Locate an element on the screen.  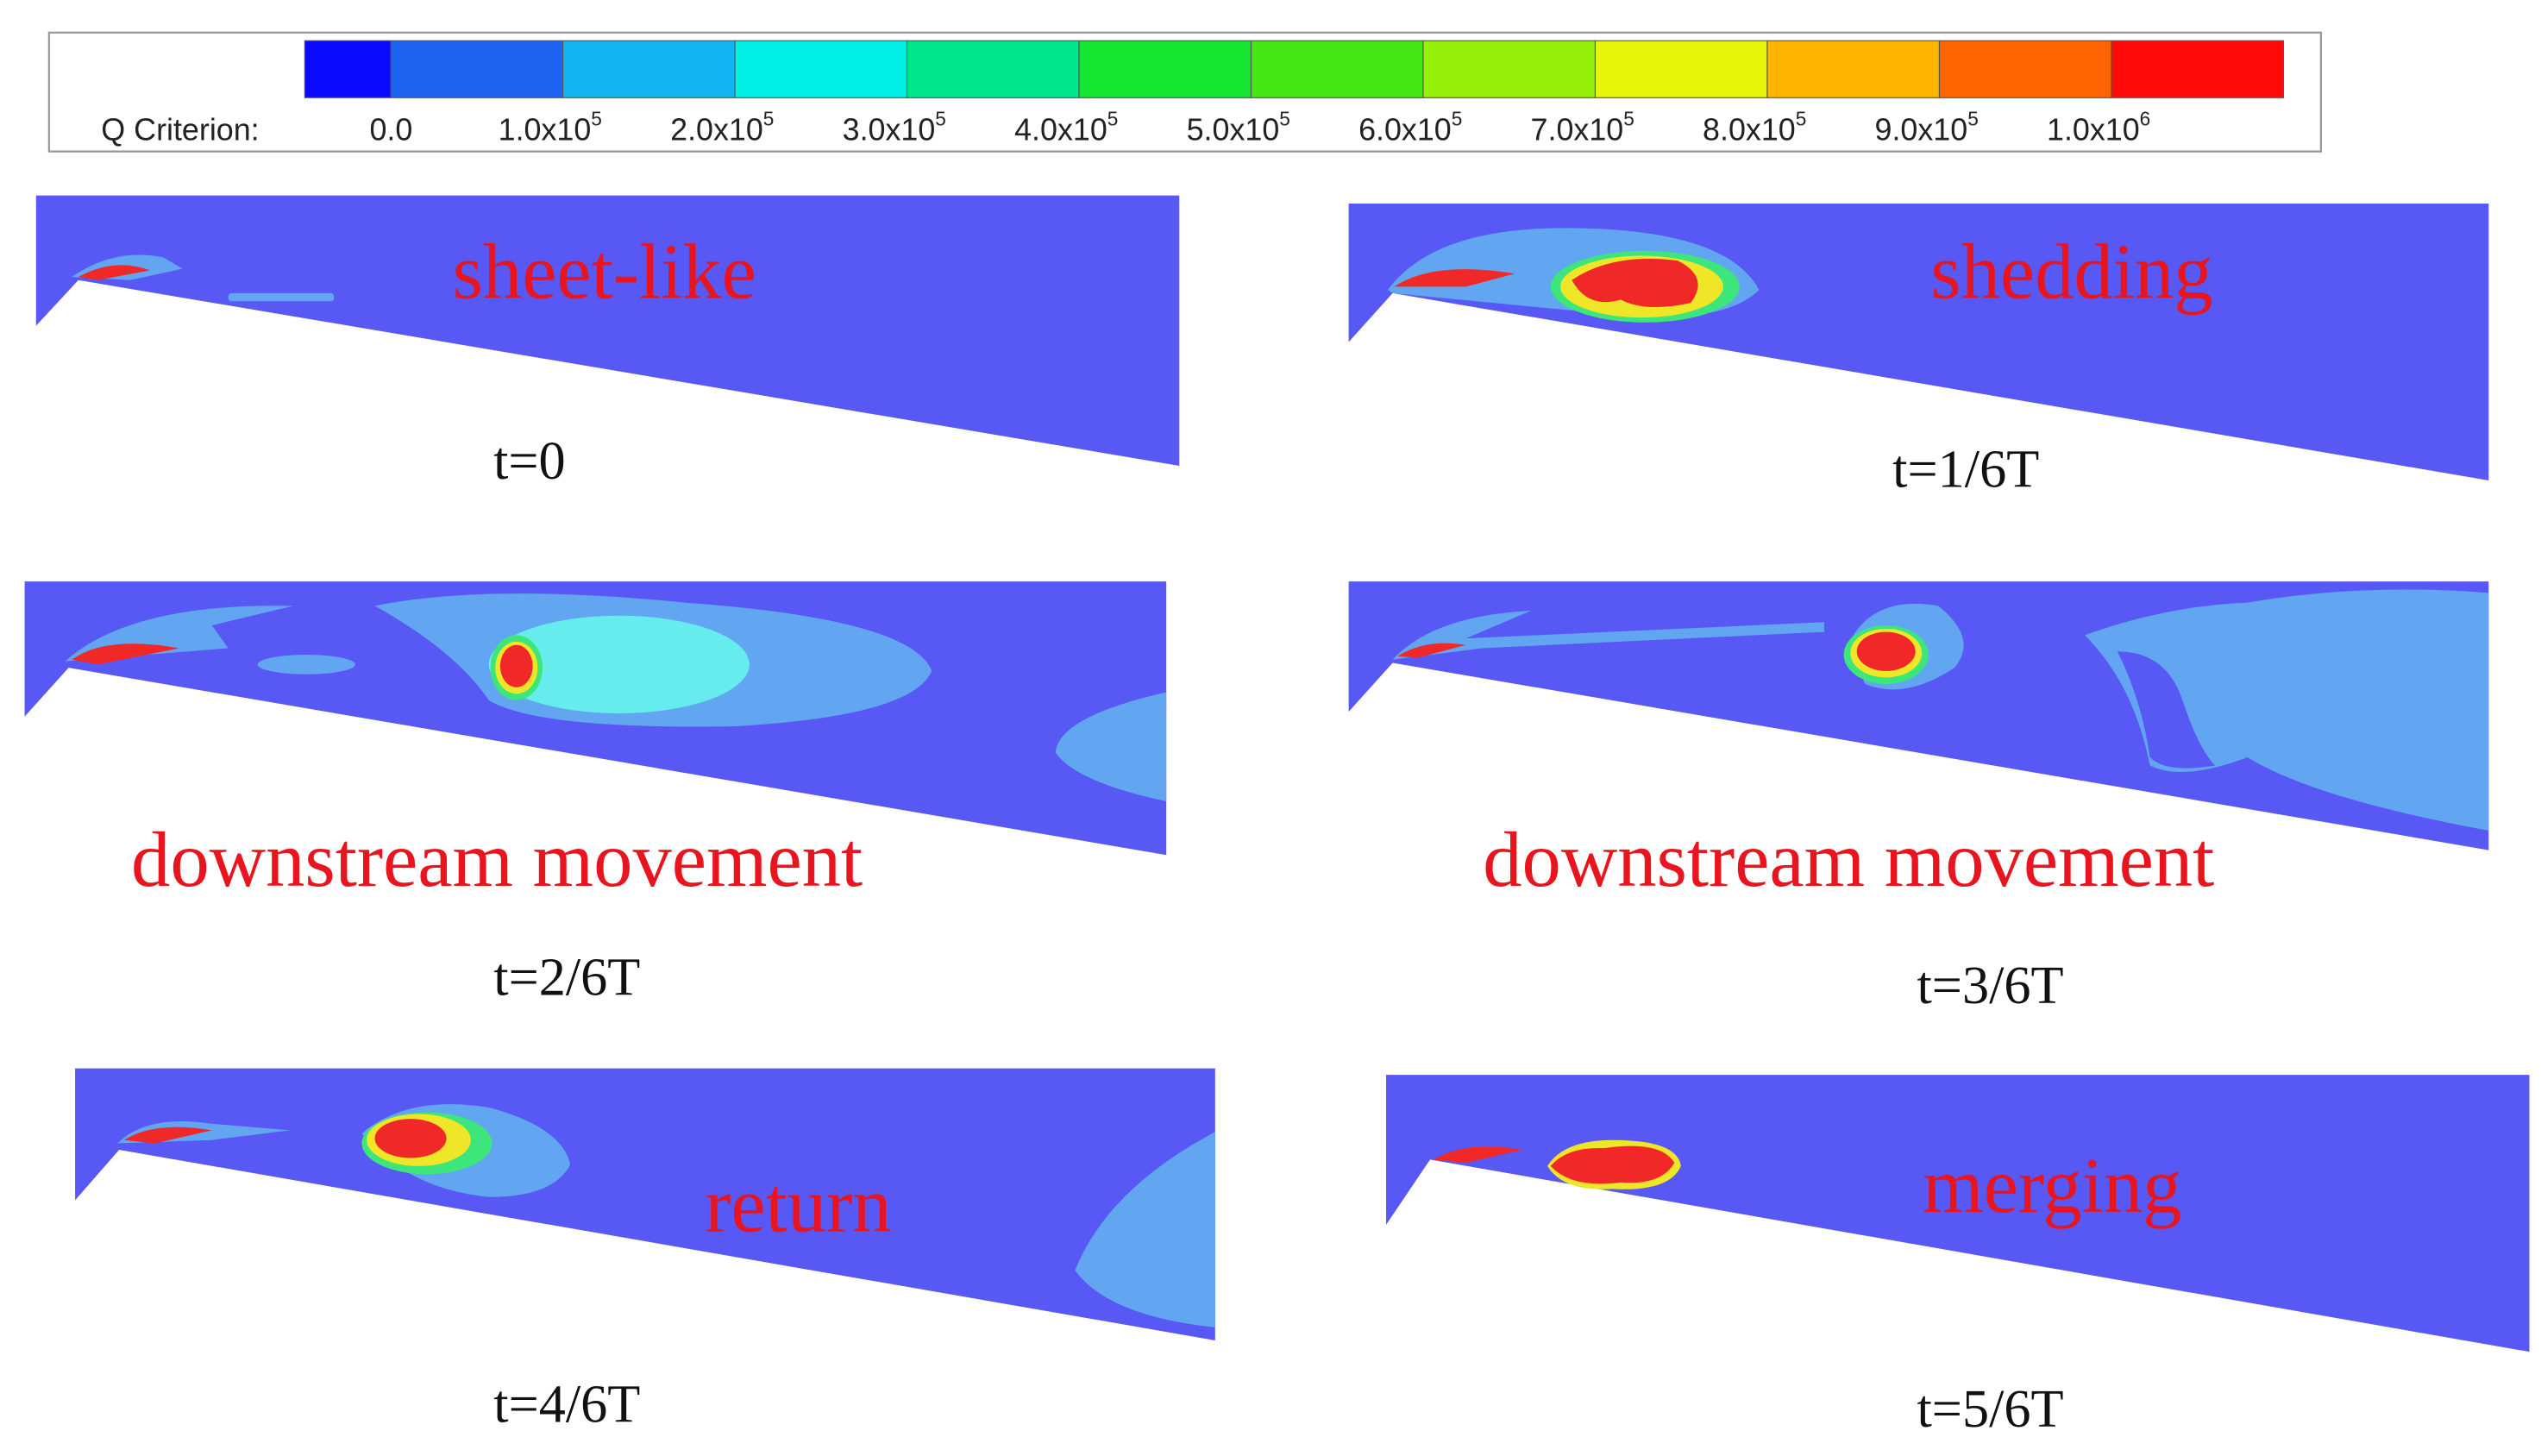
time-label: t=1/6T is located at coordinates (1965, 470).